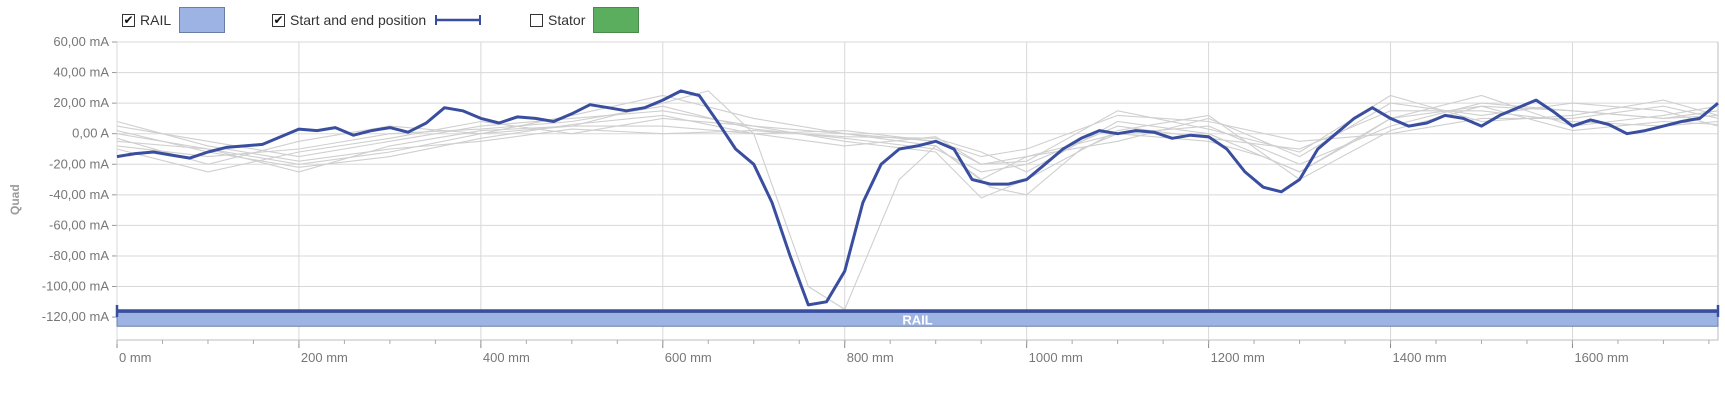 This screenshot has width=1725, height=404. Describe the element at coordinates (81, 102) in the screenshot. I see `y-tick-label: 20,00 mA` at that location.